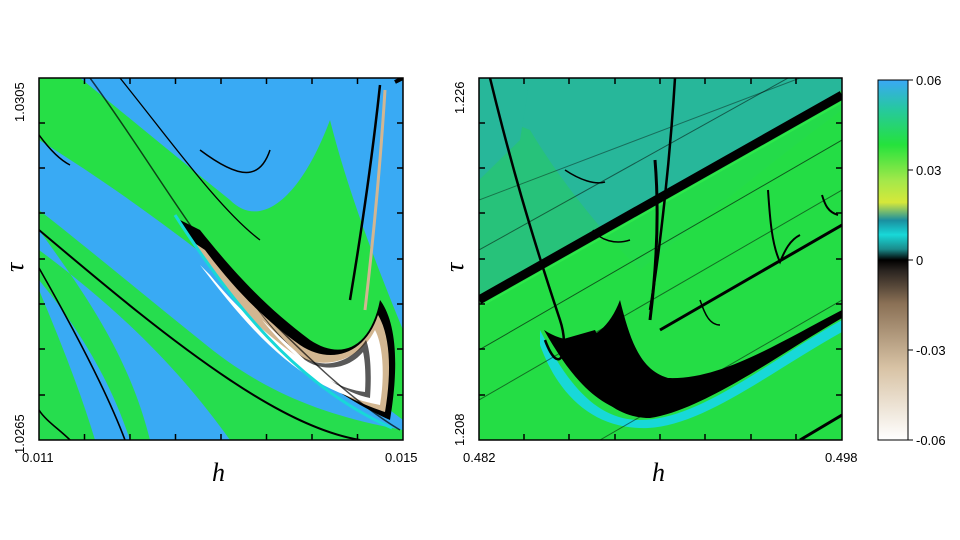 This screenshot has height=540, width=960. I want to click on right-x-tick-max: 0.498, so click(841, 457).